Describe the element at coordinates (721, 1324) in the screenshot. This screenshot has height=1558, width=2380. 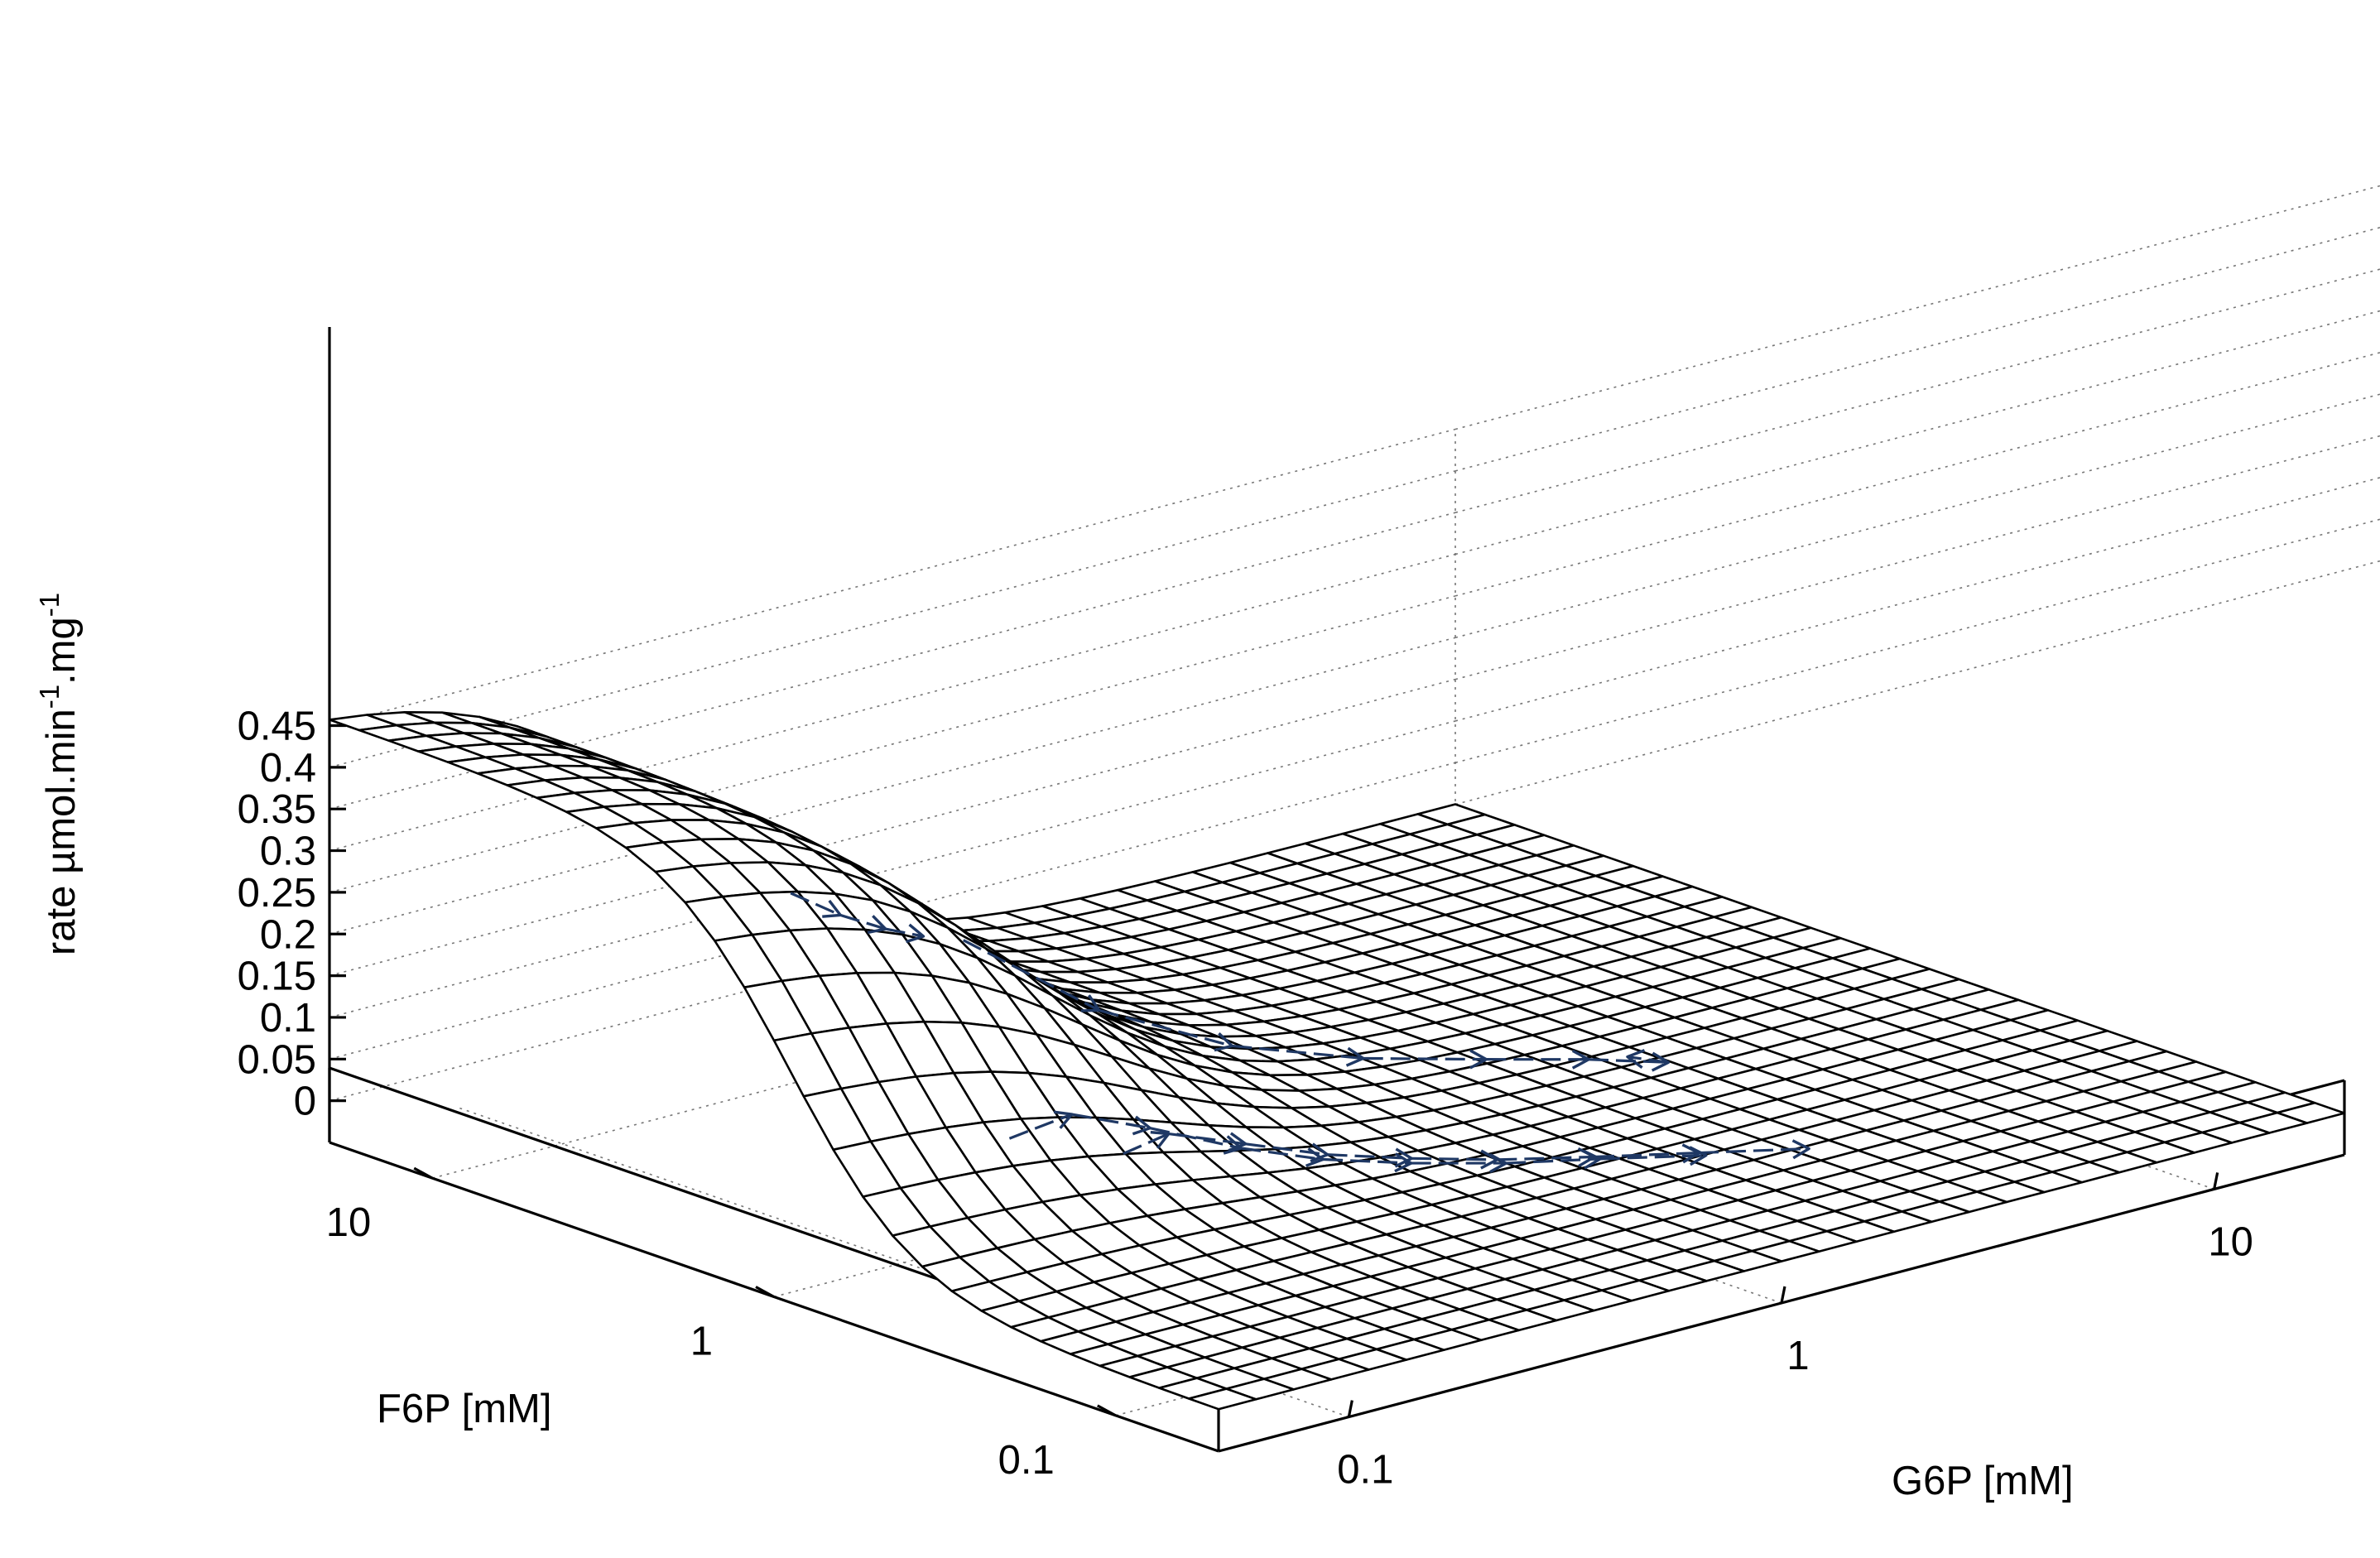
I see `f6p-axis: 0.1 1 10` at that location.